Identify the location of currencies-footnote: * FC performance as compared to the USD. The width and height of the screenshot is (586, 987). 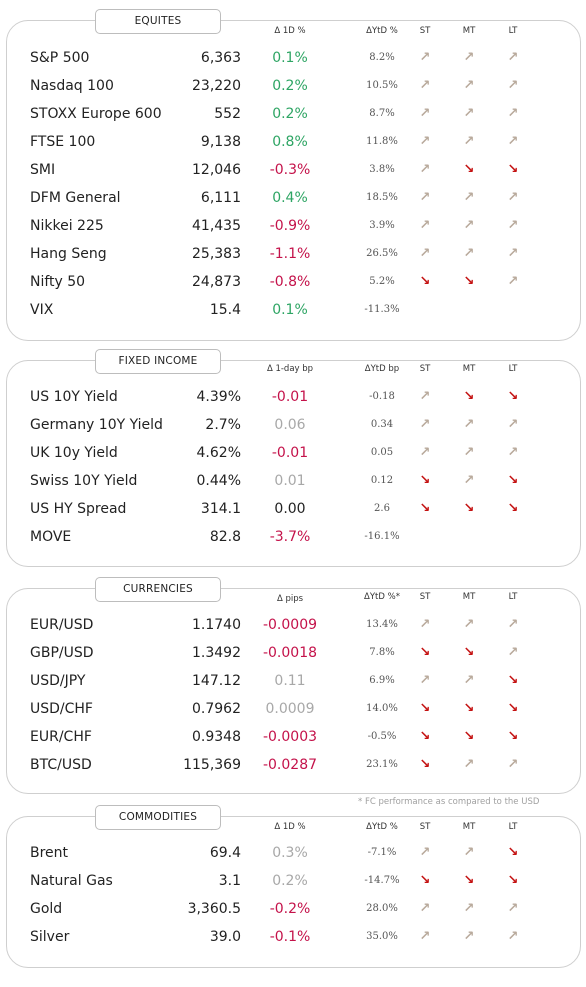
(449, 802).